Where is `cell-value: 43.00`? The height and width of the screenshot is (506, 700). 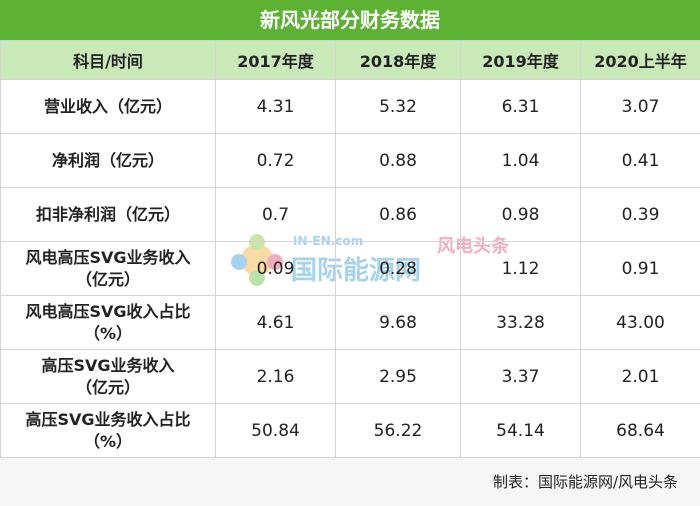 cell-value: 43.00 is located at coordinates (640, 323).